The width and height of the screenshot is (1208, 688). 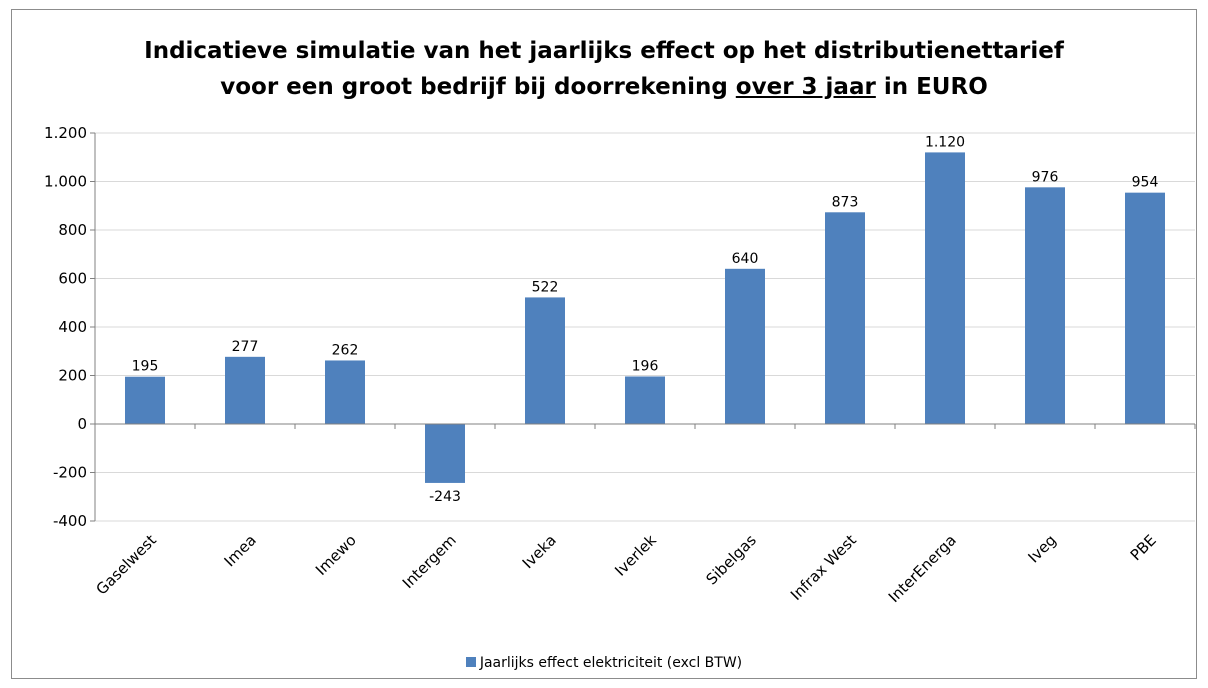 I want to click on y-tick-label: 400, so click(x=72, y=327).